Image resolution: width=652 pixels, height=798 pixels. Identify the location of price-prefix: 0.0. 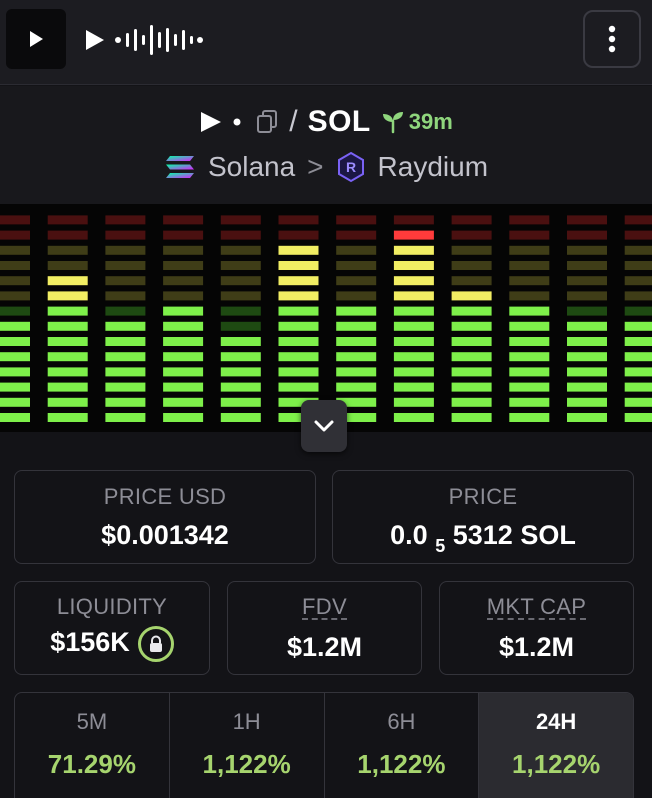
(409, 535).